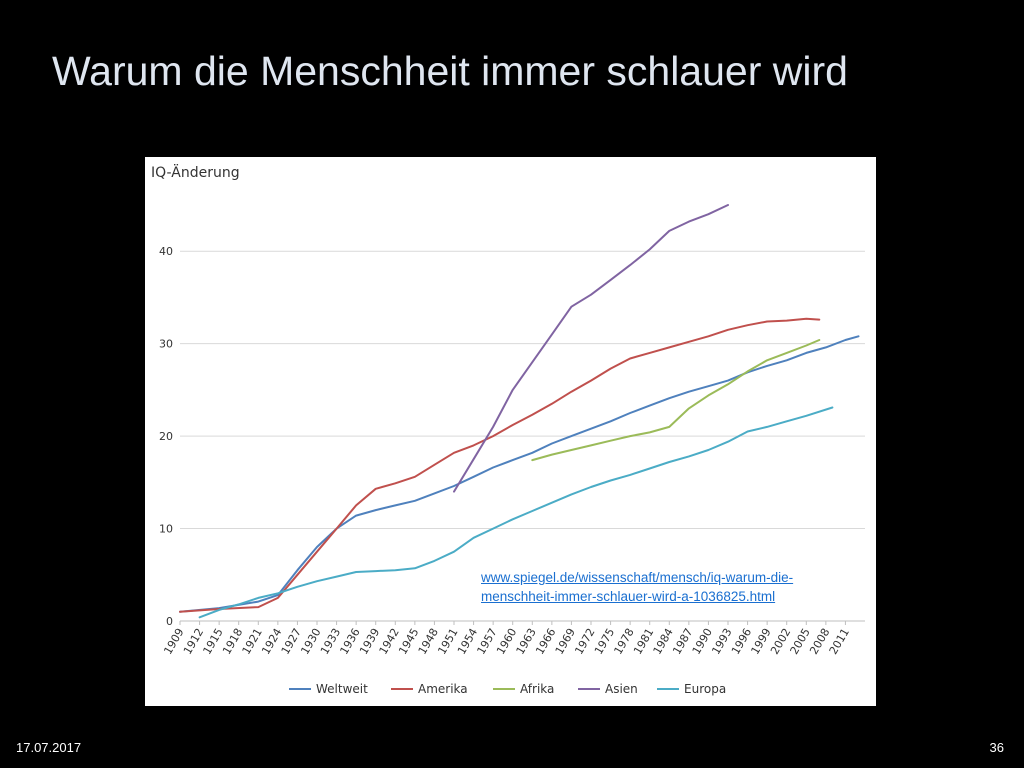  What do you see at coordinates (839, 641) in the screenshot?
I see `x-tick-2011: 2011` at bounding box center [839, 641].